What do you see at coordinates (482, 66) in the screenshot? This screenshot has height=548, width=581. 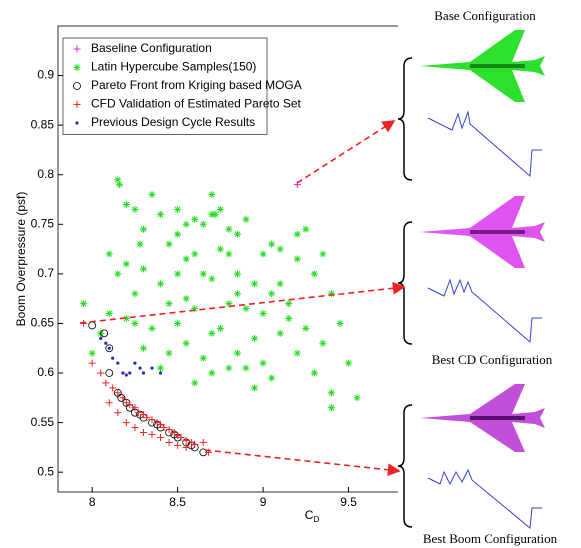 I see `aircraft` at bounding box center [482, 66].